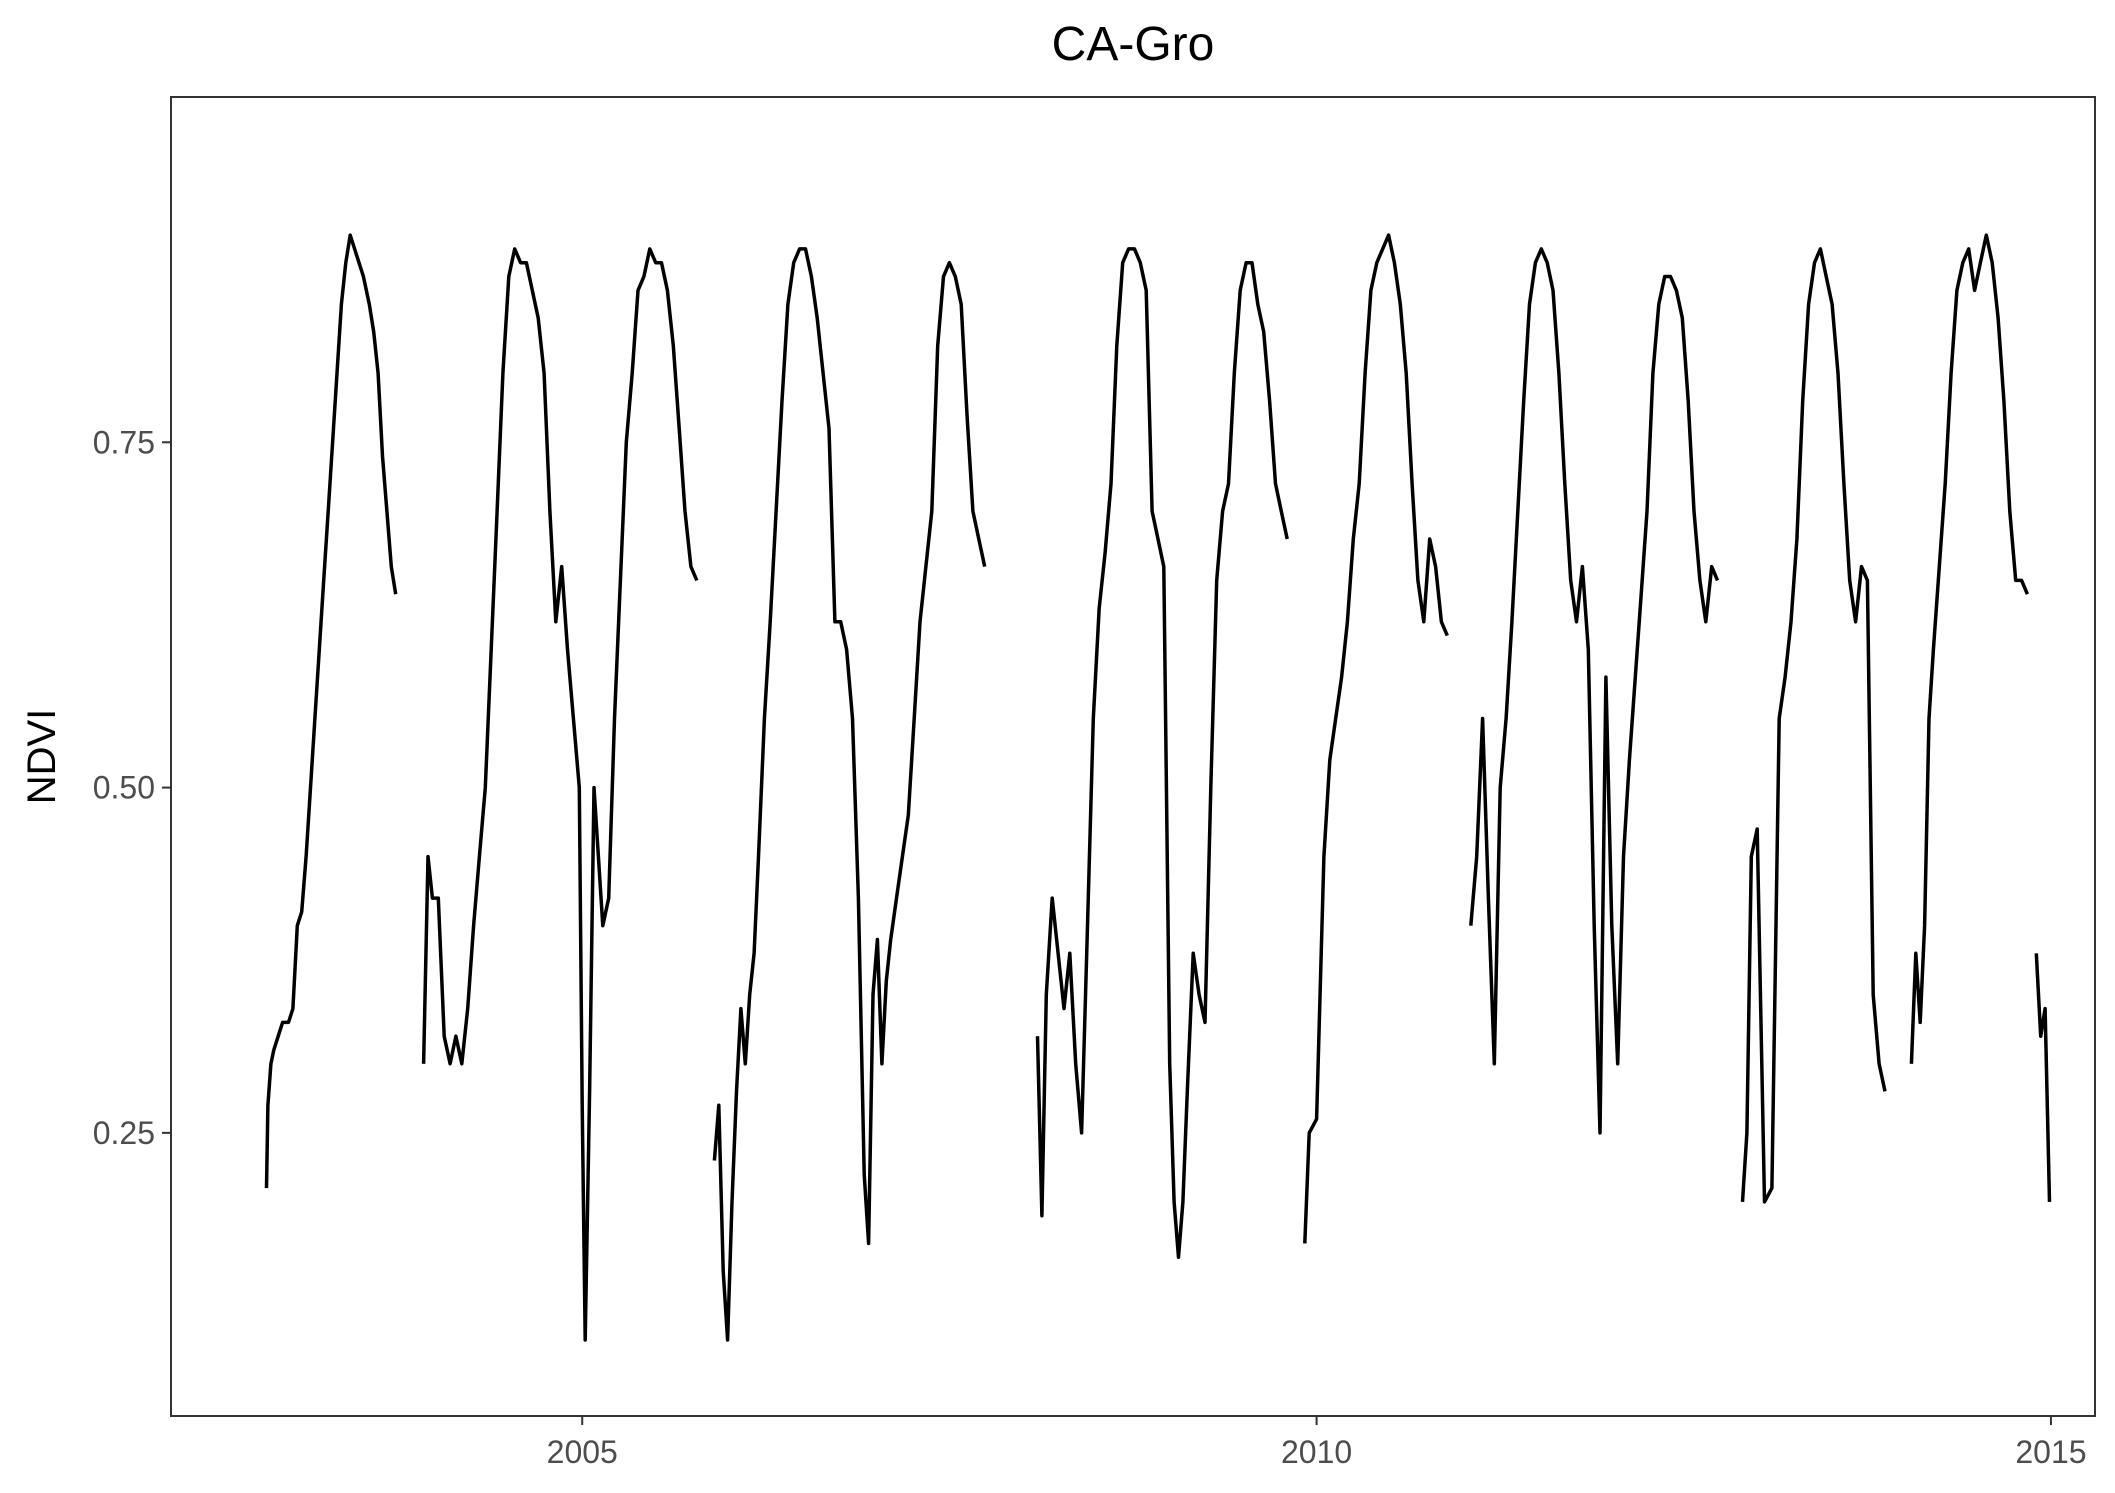 Image resolution: width=2115 pixels, height=1493 pixels. What do you see at coordinates (124, 1133) in the screenshot?
I see `y-tick-label: 0.25` at bounding box center [124, 1133].